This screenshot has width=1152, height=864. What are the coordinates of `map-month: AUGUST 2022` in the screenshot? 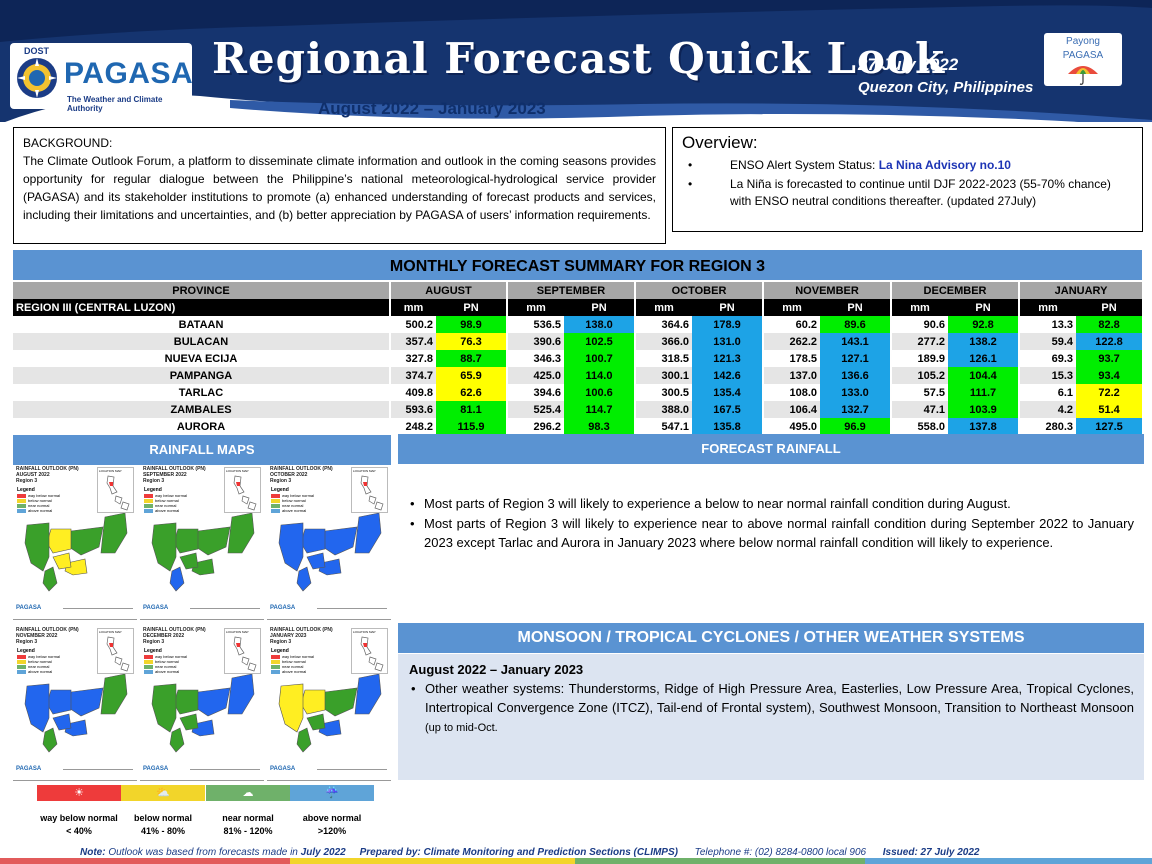 It's located at (33, 475).